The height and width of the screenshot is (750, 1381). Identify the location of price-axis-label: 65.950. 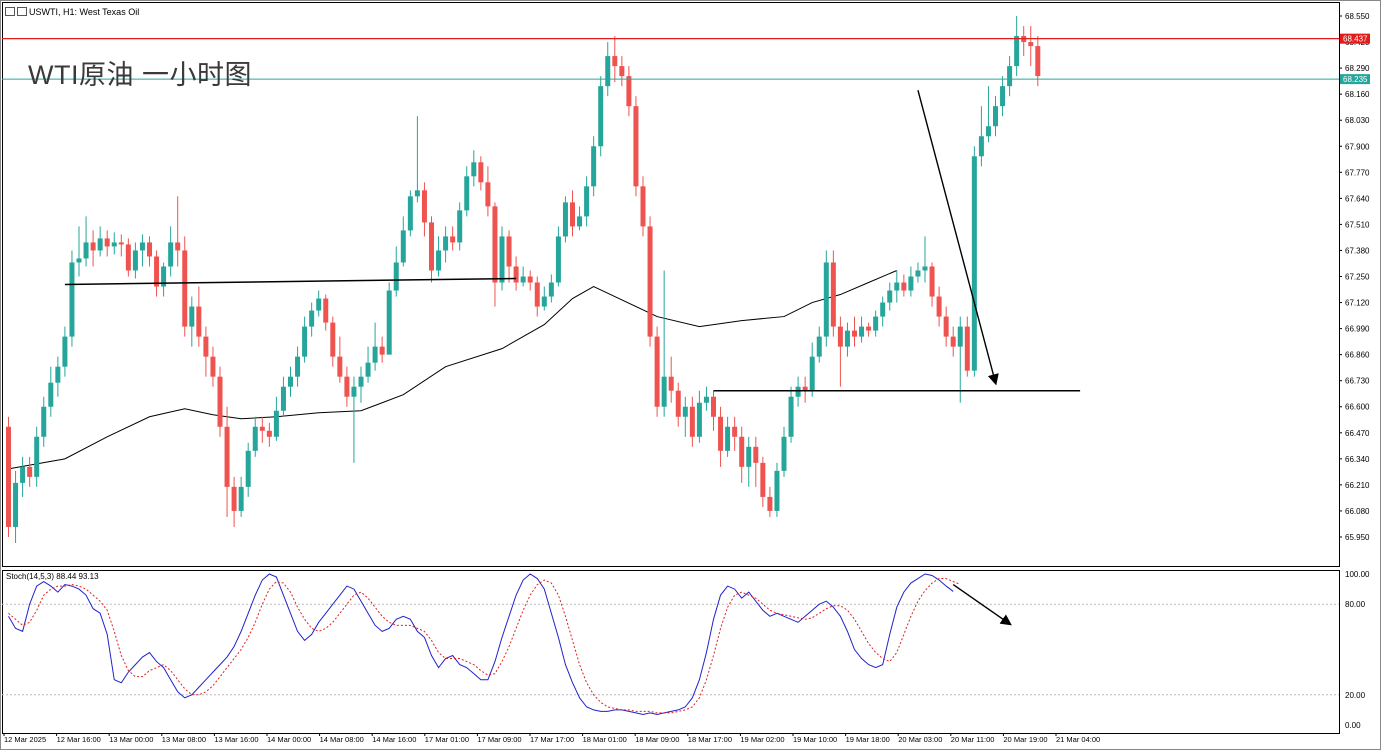
(1357, 537).